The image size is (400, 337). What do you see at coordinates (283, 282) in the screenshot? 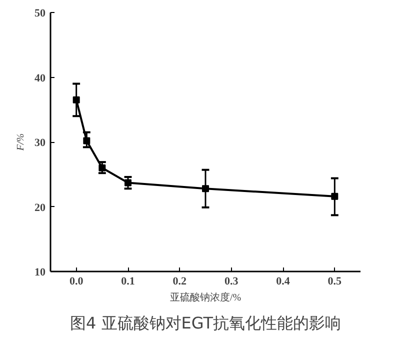
I see `x-tick-label: 0.4` at bounding box center [283, 282].